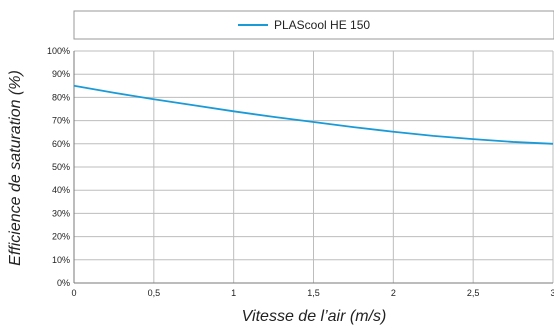 Image resolution: width=554 pixels, height=327 pixels. What do you see at coordinates (393, 293) in the screenshot?
I see `x-tick-label: 2` at bounding box center [393, 293].